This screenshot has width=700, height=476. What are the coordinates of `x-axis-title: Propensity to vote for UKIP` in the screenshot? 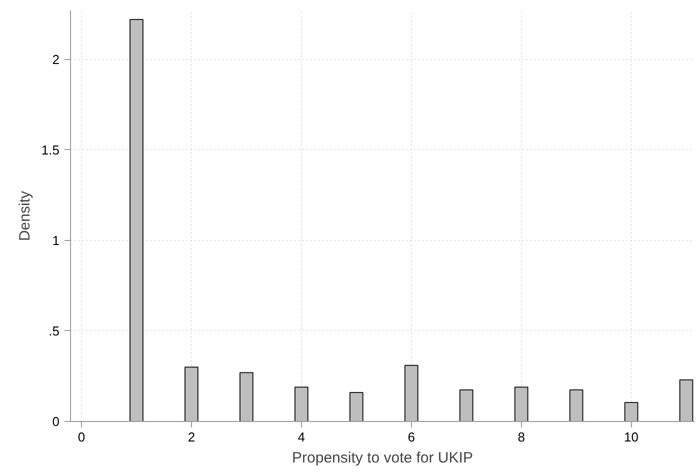 It's located at (382, 458).